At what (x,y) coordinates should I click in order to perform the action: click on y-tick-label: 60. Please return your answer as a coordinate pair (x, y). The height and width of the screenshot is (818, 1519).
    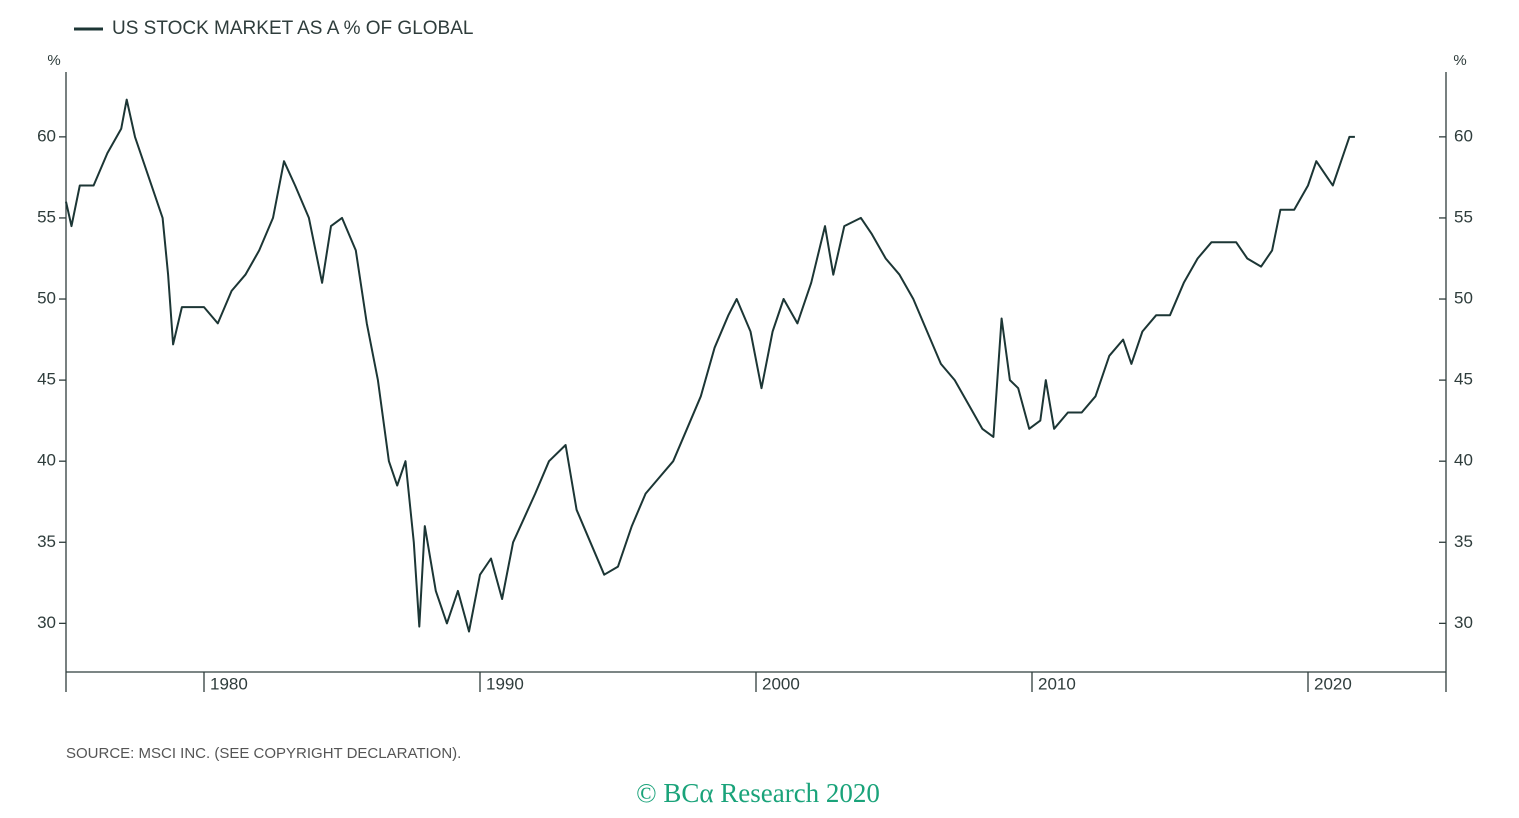
    Looking at the image, I should click on (46, 135).